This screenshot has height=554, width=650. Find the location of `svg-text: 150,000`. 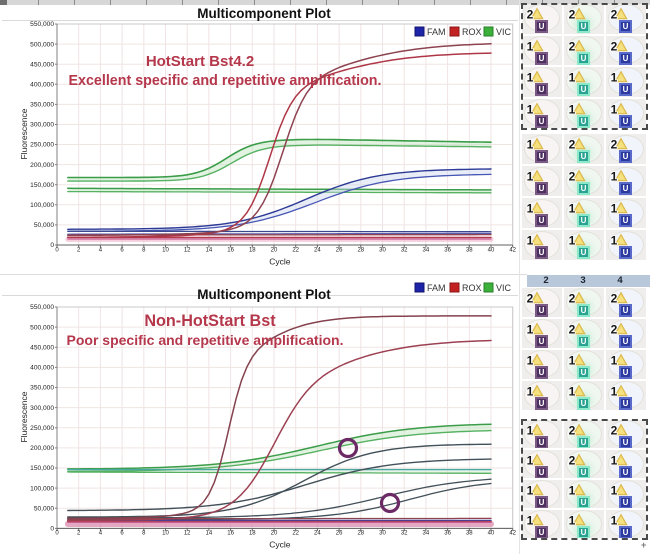

svg-text: 150,000 is located at coordinates (42, 468).